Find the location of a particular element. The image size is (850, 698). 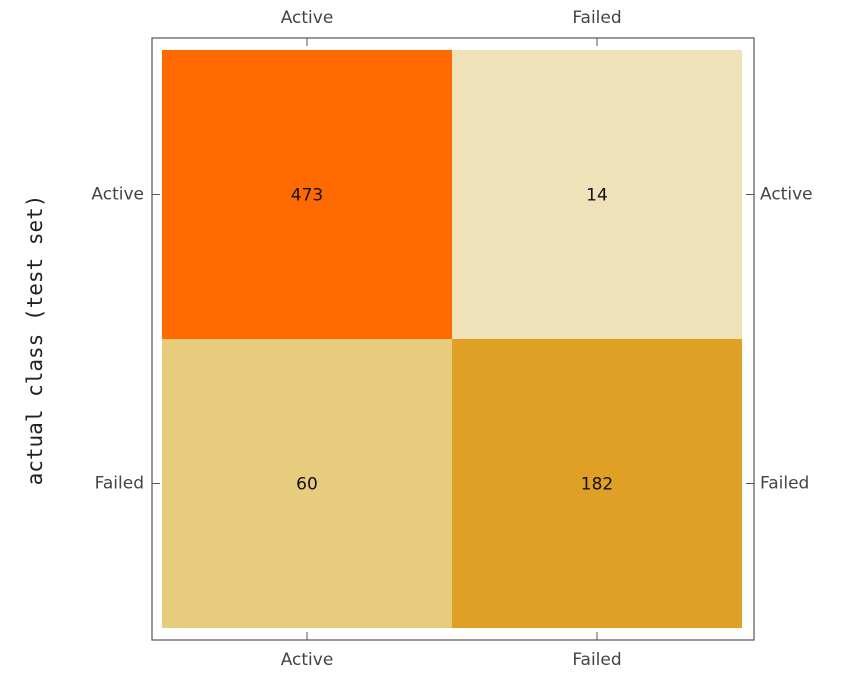

x-tick-label-top: Failed is located at coordinates (596, 18).